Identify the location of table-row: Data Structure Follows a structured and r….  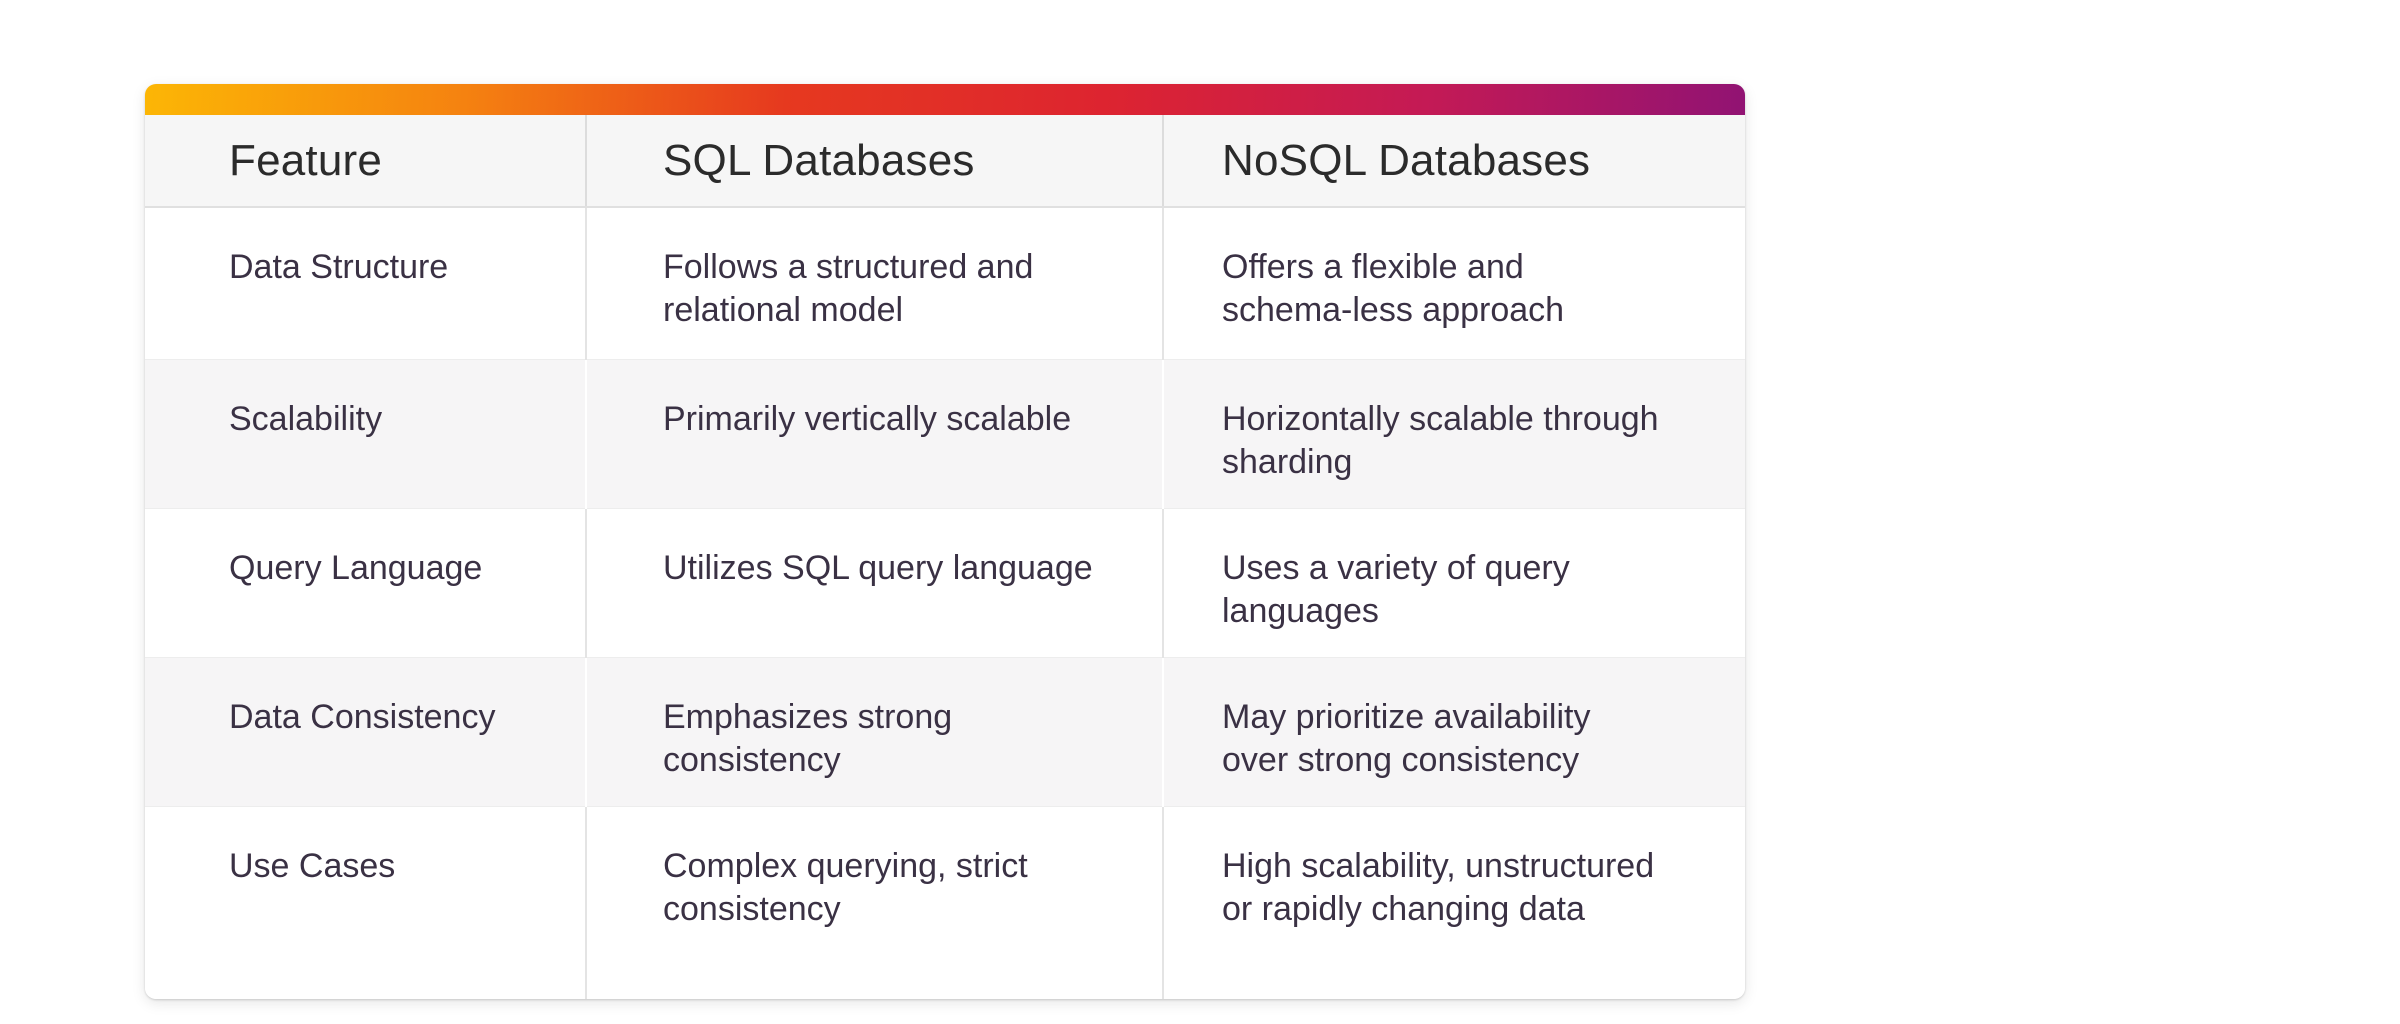
(945, 283).